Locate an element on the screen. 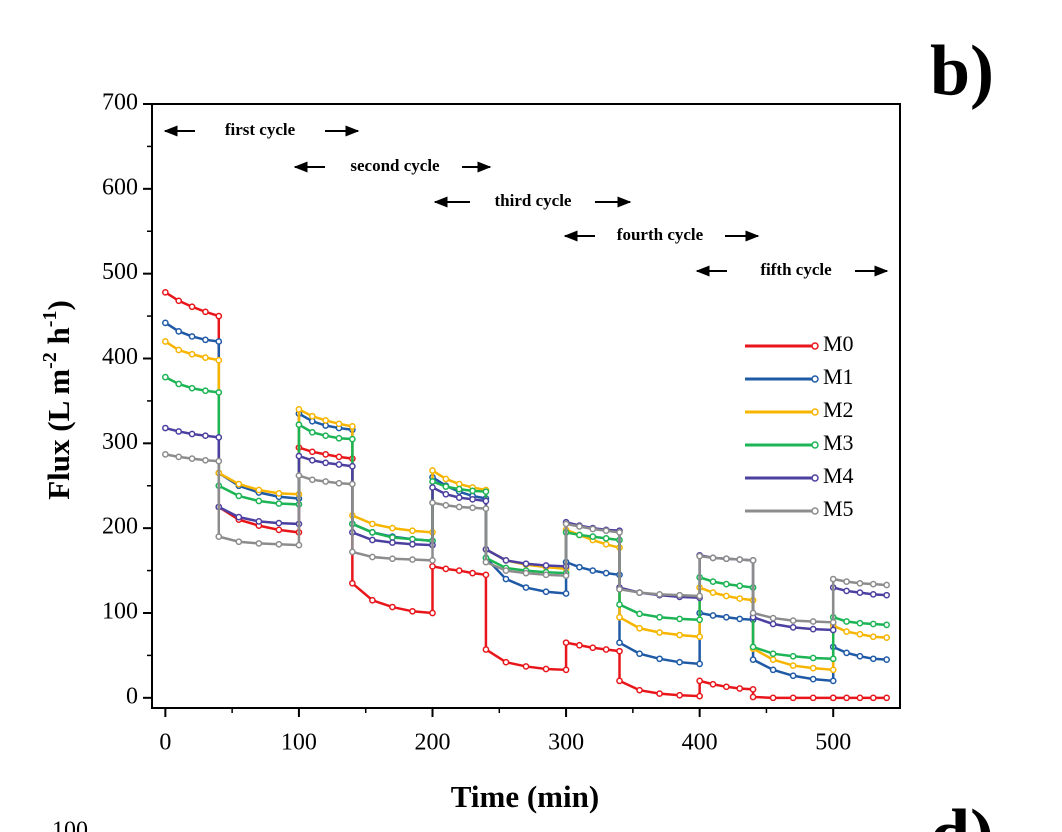  legend-label: M2 is located at coordinates (838, 409).